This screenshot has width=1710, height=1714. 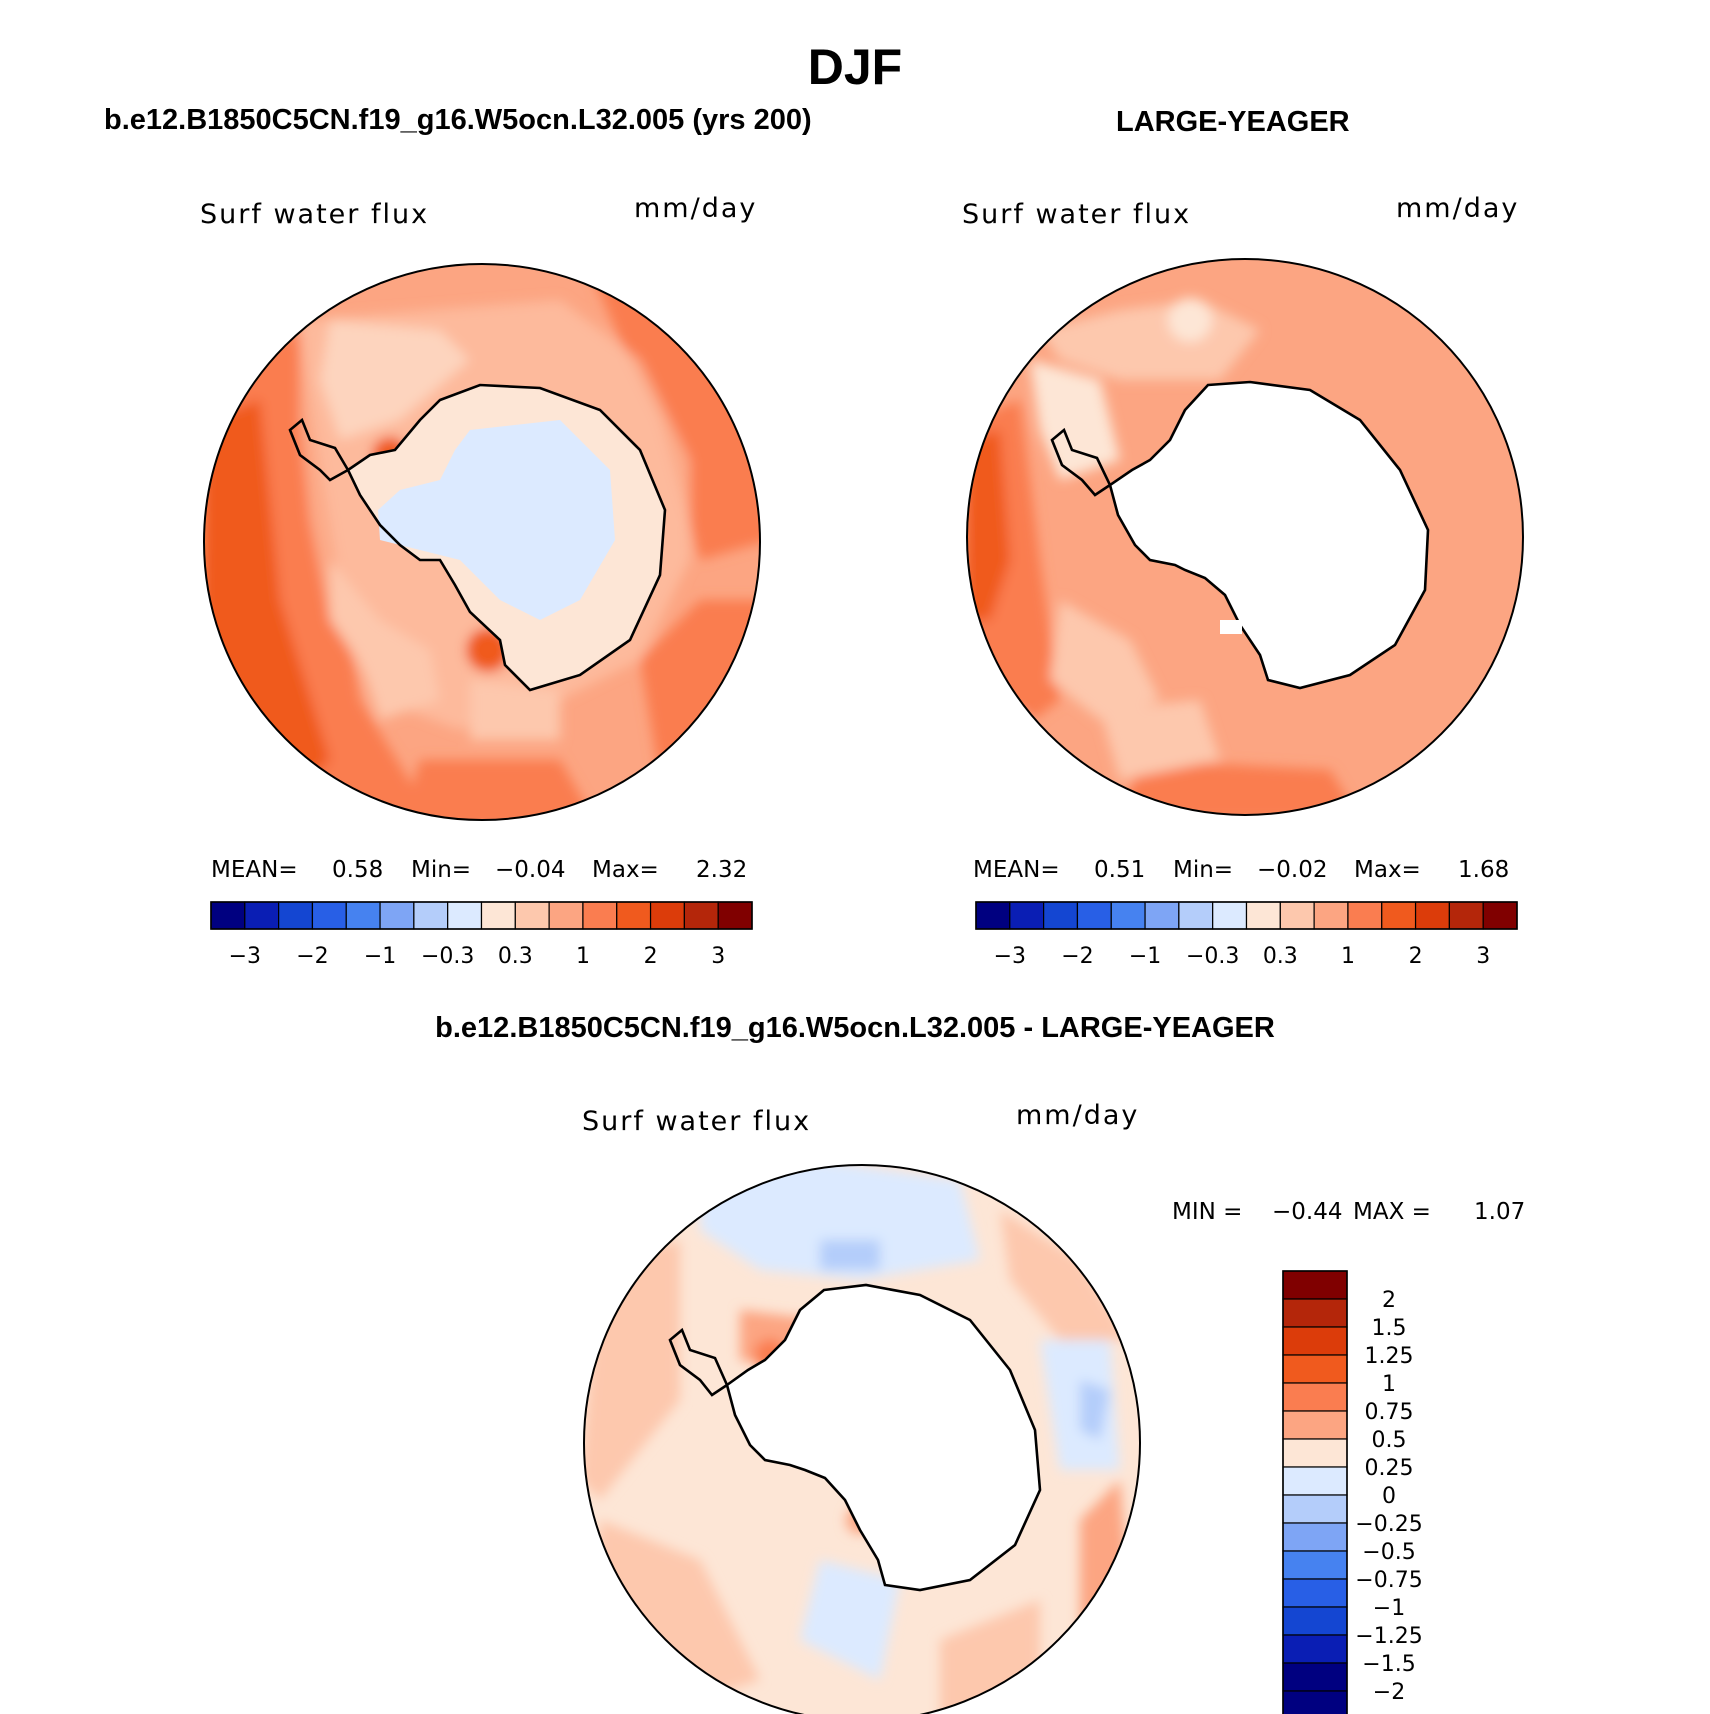 I want to click on figure-title: DJF, so click(x=855, y=67).